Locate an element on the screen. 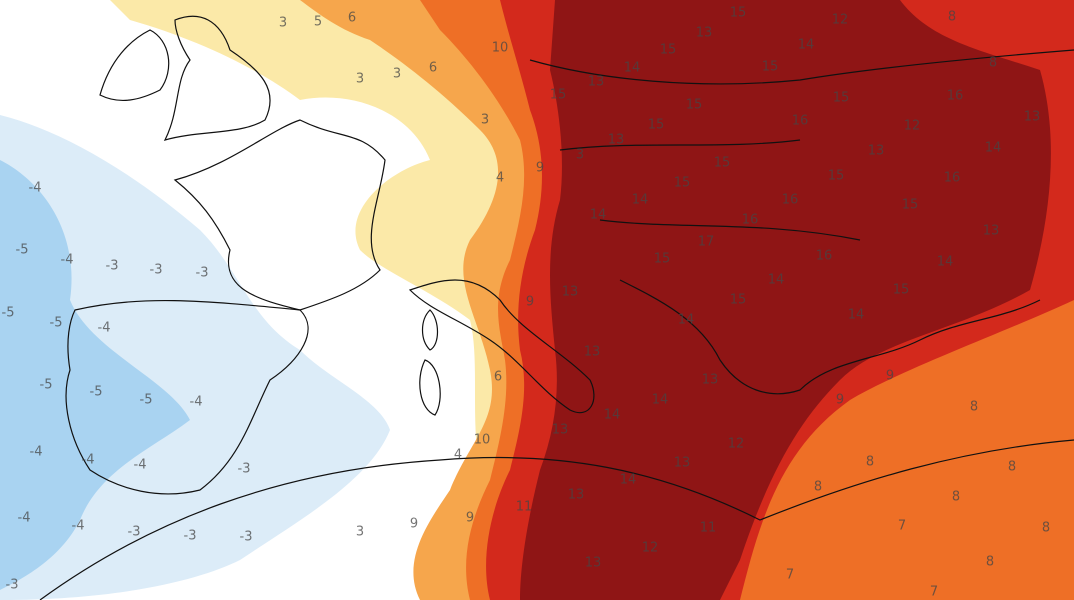  map-value: 5 is located at coordinates (318, 22).